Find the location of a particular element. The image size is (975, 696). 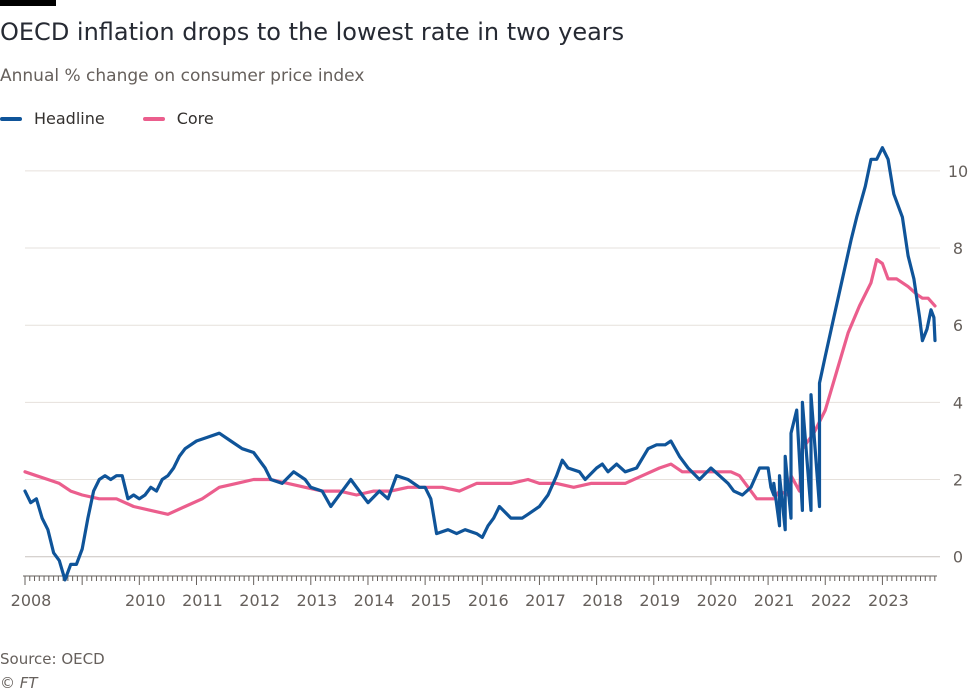

x-tick-label: 2011 is located at coordinates (202, 600).